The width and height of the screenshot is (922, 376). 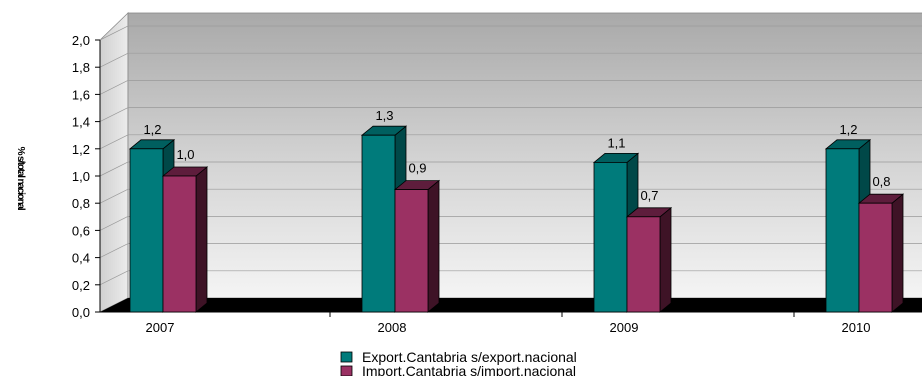 I want to click on x-category-label: 2009, so click(x=624, y=327).